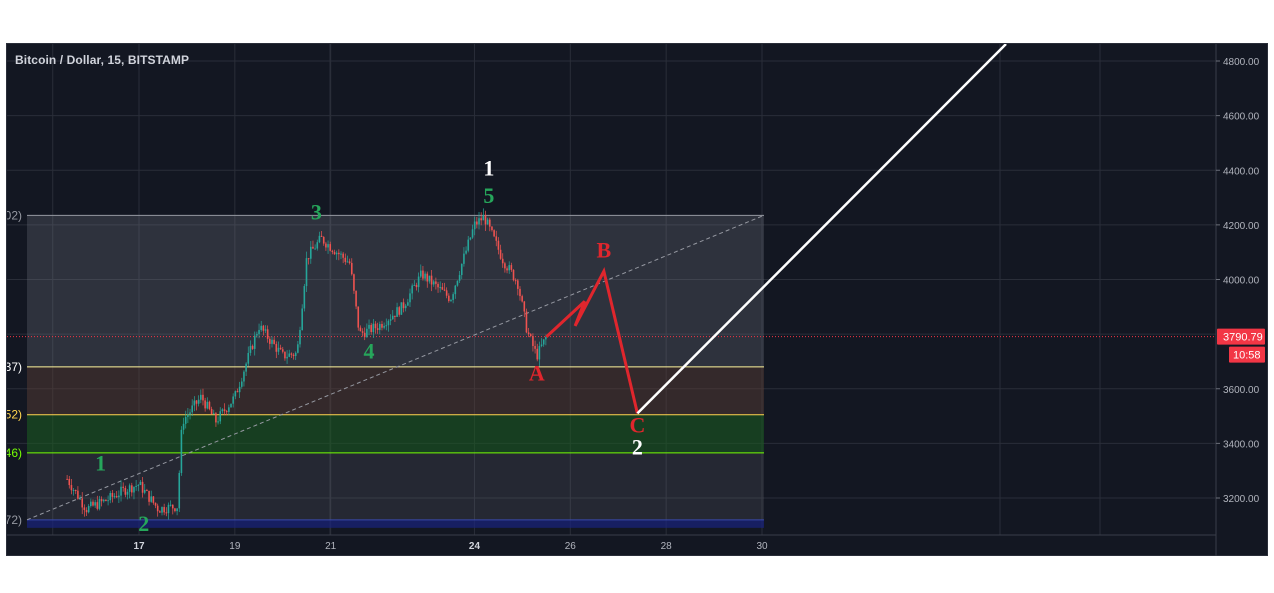 Image resolution: width=1274 pixels, height=593 pixels. What do you see at coordinates (1241, 226) in the screenshot?
I see `price-axis-label: 4200.00` at bounding box center [1241, 226].